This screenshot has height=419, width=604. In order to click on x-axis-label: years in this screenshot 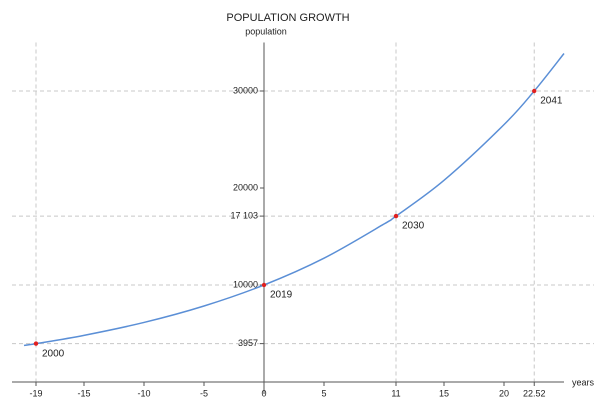, I will do `click(583, 382)`.